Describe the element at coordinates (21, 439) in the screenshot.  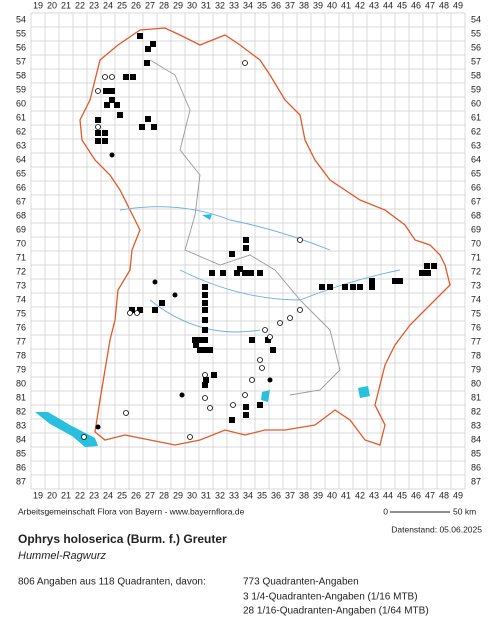
I see `row-label: 84` at that location.